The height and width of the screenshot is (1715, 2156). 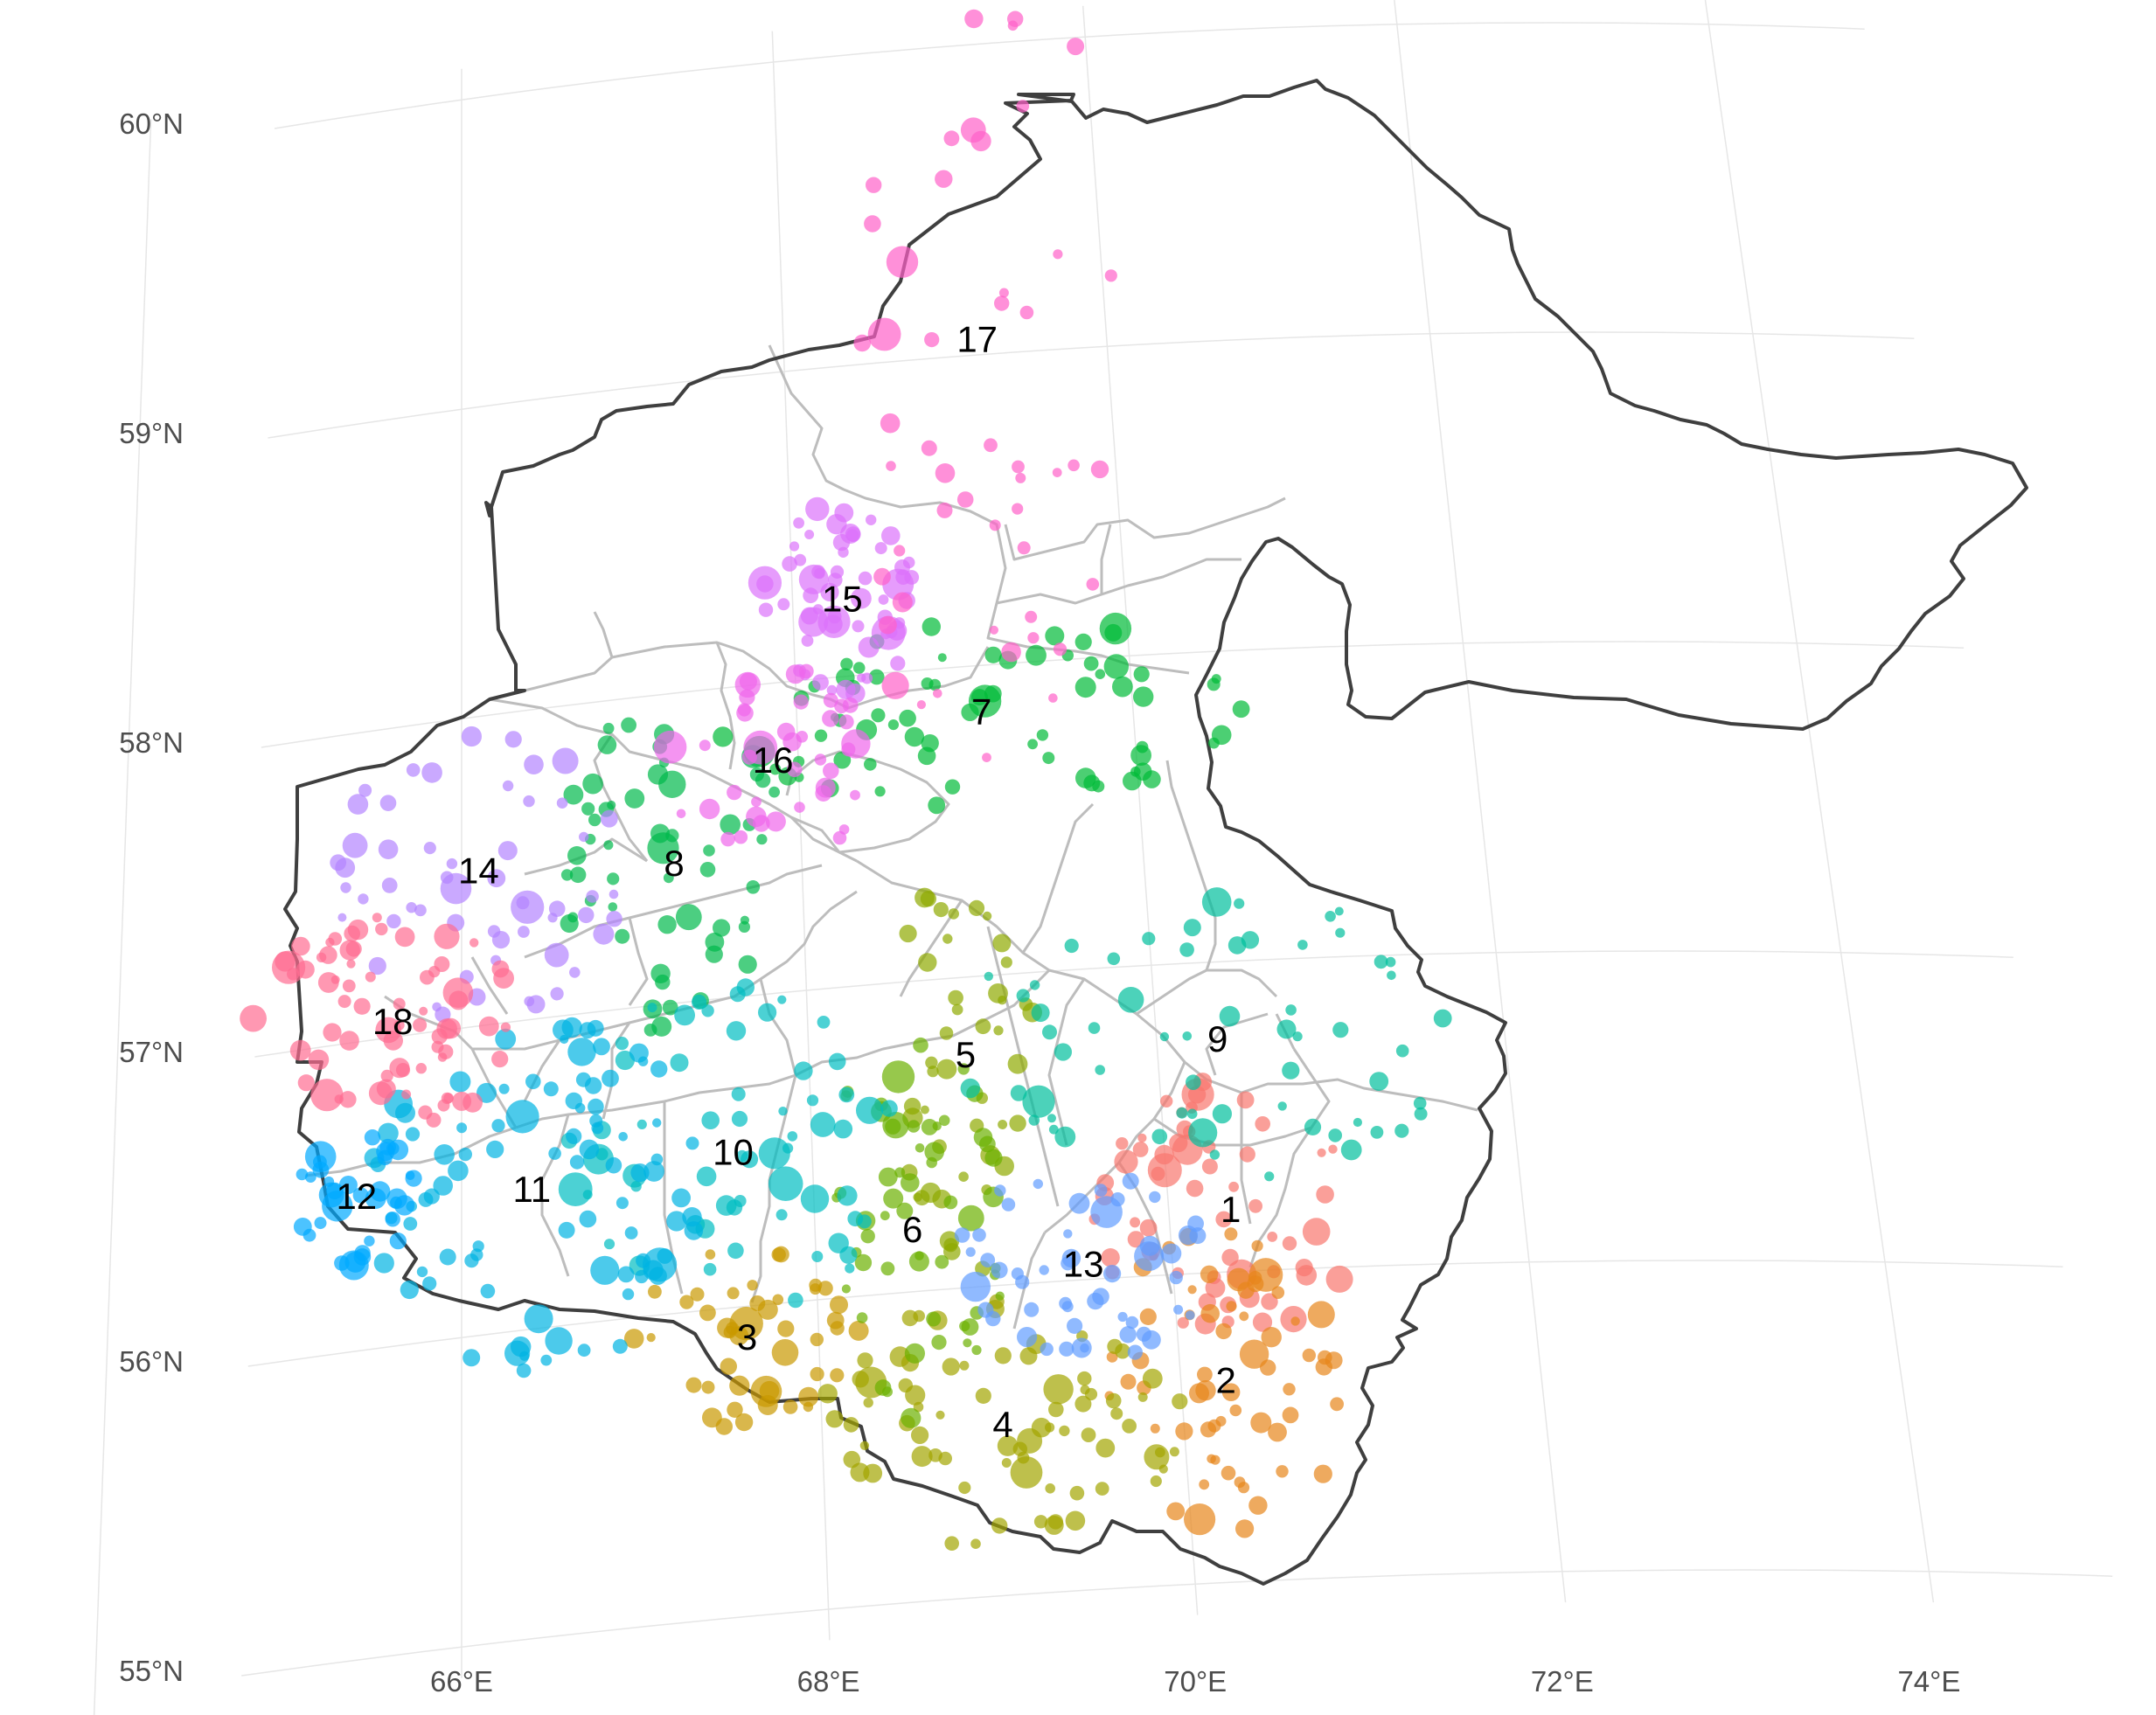 What do you see at coordinates (531, 1189) in the screenshot?
I see `cluster-label-11: 11` at bounding box center [531, 1189].